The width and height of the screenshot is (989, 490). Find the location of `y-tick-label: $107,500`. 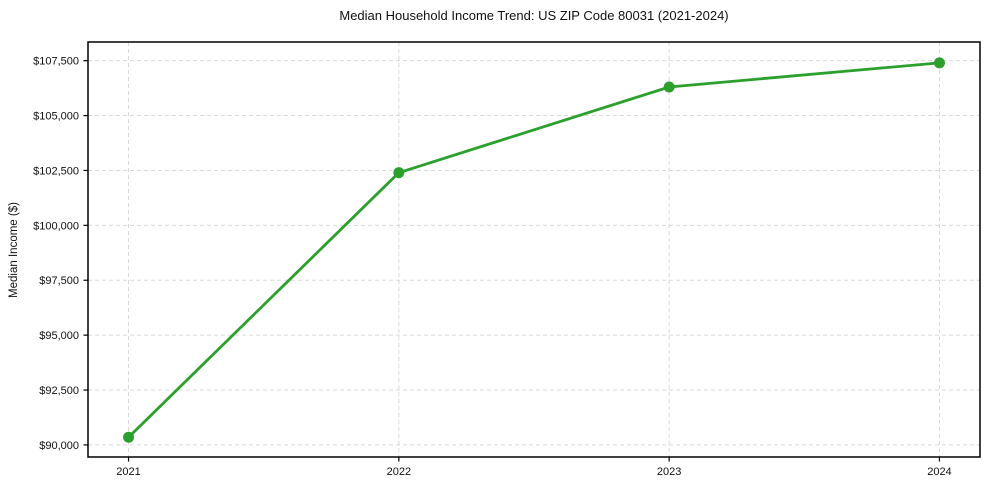

y-tick-label: $107,500 is located at coordinates (56, 62).